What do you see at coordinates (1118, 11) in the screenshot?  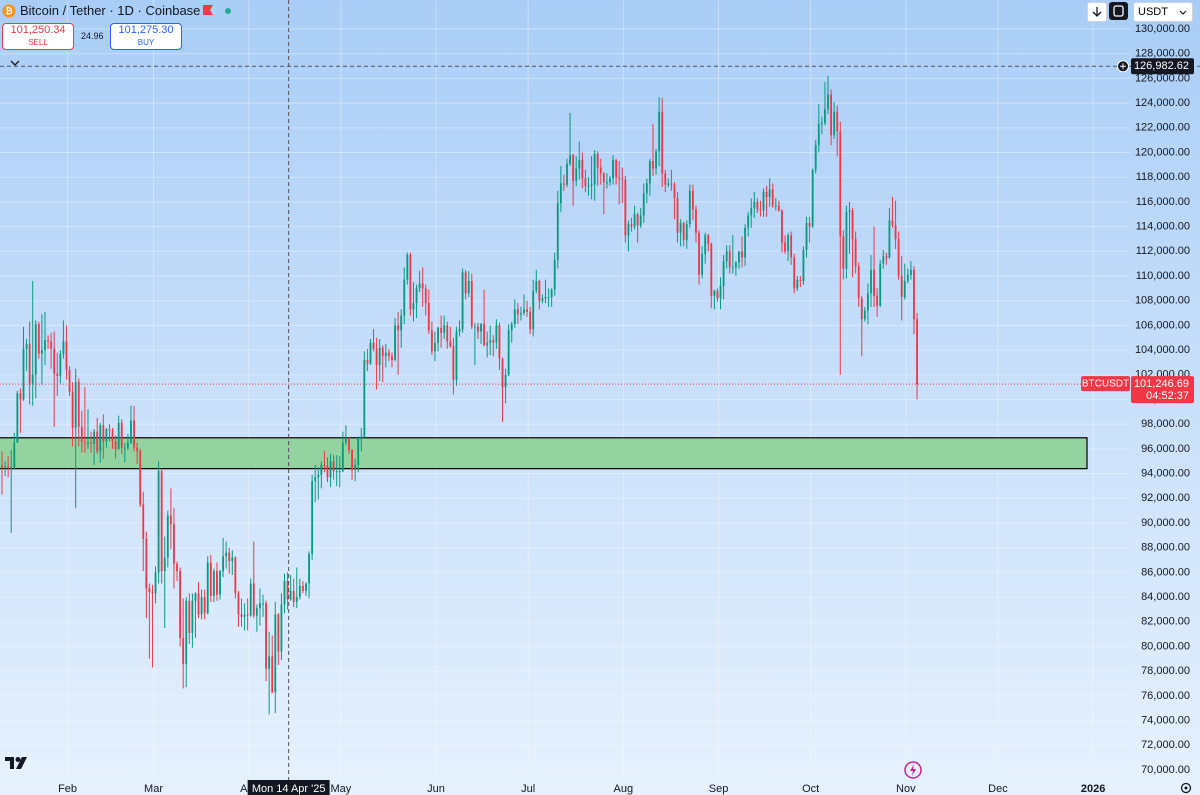 I see `reset-button` at bounding box center [1118, 11].